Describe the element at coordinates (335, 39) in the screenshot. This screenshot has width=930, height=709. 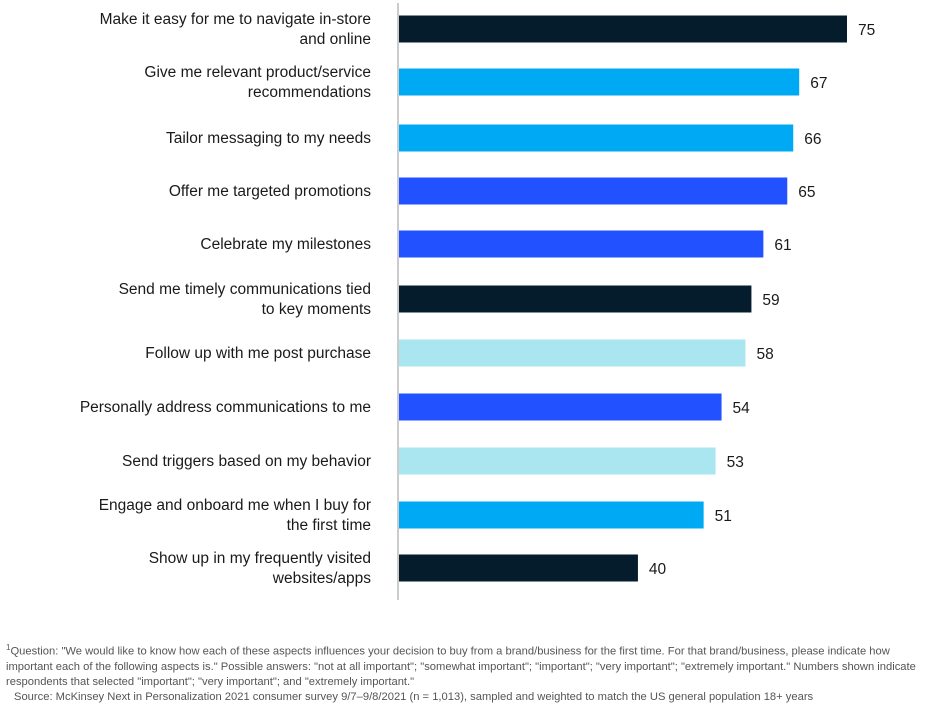
I see `category-label-line: and online` at that location.